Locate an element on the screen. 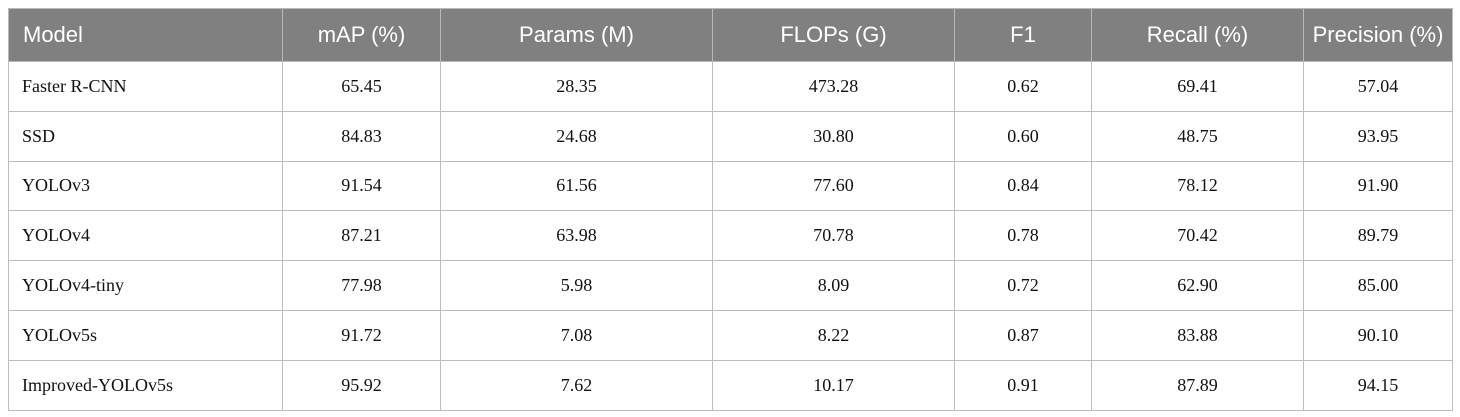 This screenshot has width=1460, height=417. cell-precision: 57.04 is located at coordinates (1378, 86).